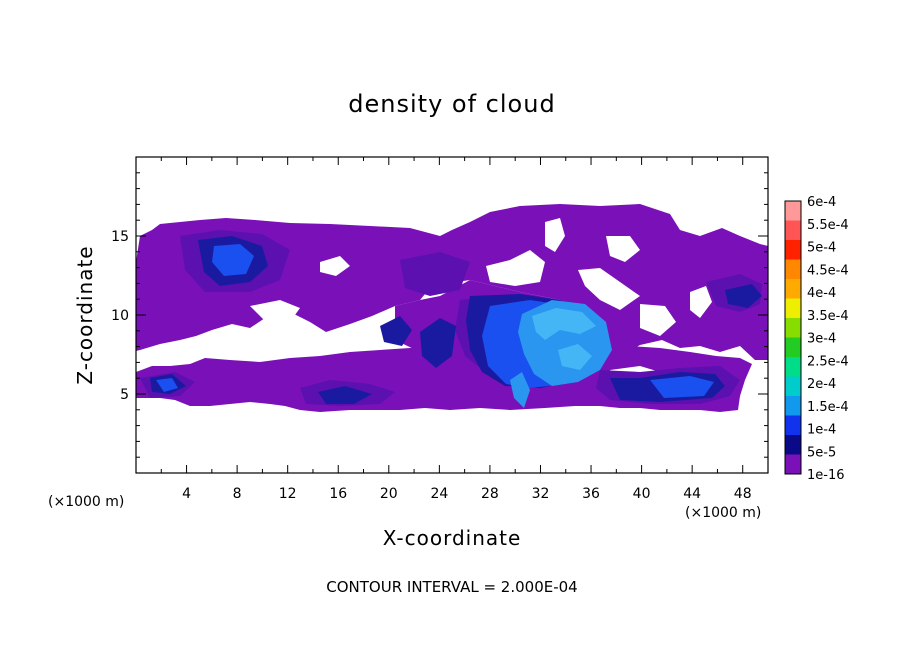 The width and height of the screenshot is (904, 654). I want to click on colorbar-label: 1.5e-4, so click(828, 407).